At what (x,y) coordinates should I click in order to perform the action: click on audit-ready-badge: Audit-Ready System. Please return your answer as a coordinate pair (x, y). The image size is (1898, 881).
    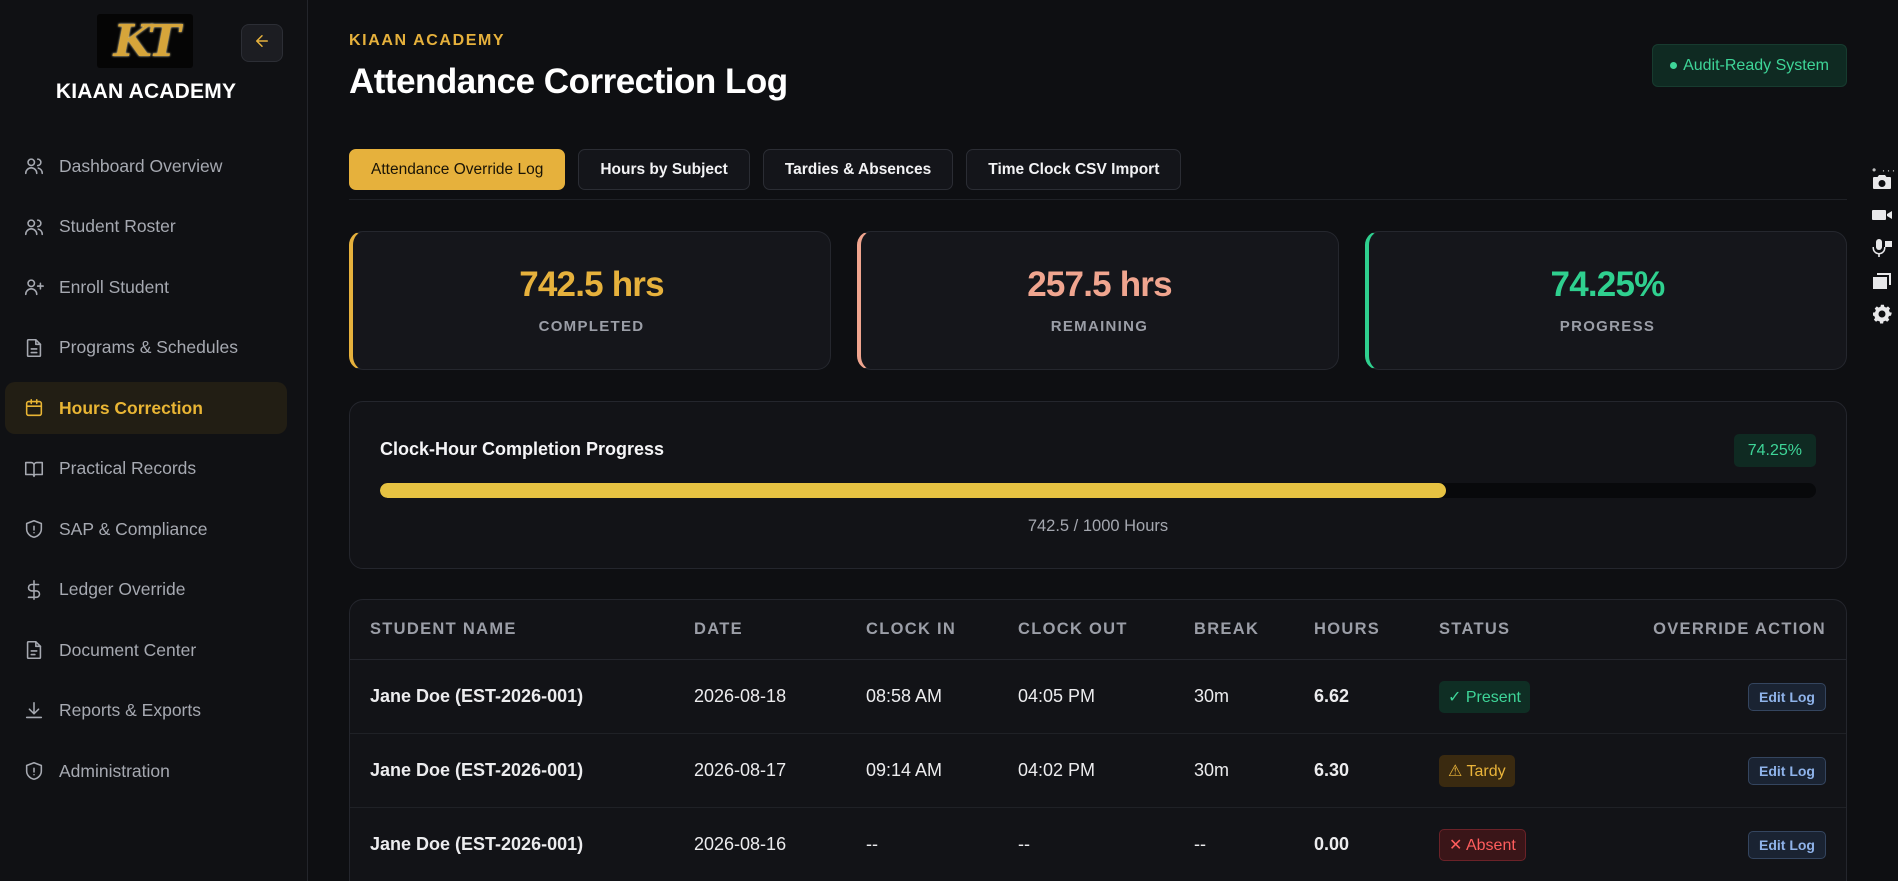
    Looking at the image, I should click on (1749, 65).